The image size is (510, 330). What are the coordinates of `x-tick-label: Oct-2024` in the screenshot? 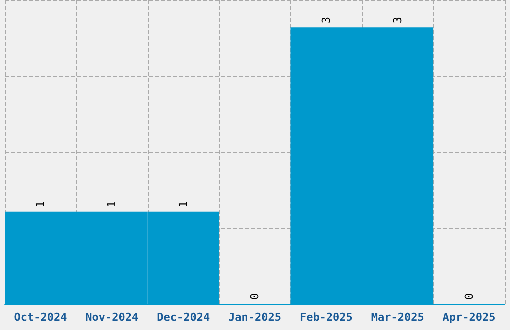 It's located at (41, 317).